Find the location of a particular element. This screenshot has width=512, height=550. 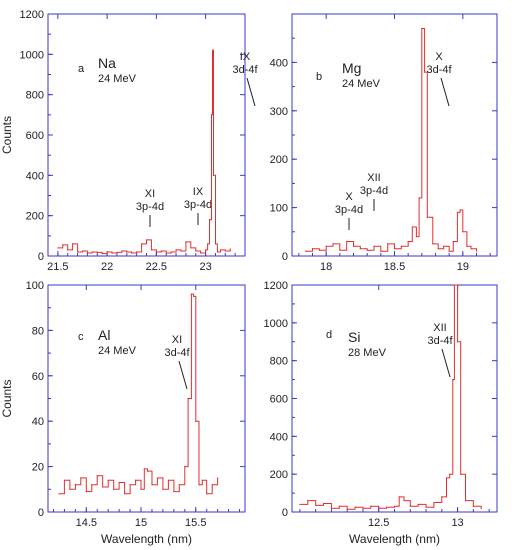

x-tick-label: 18.5 is located at coordinates (394, 267).